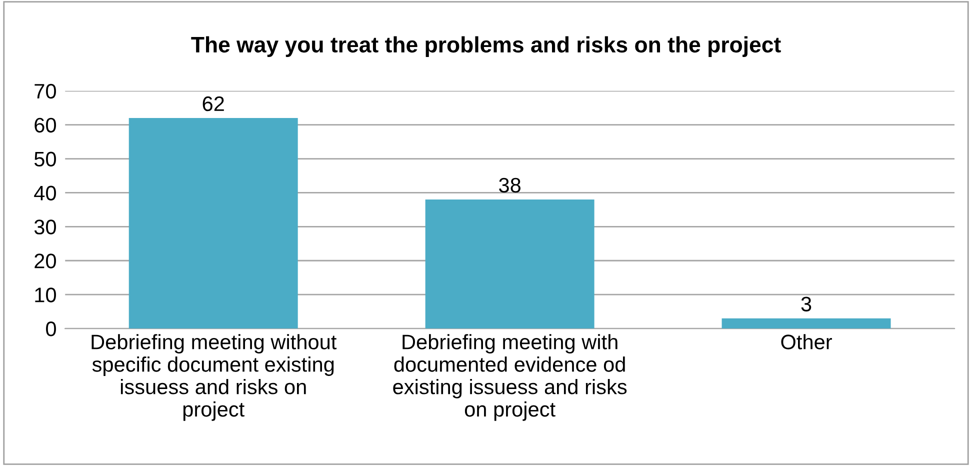  I want to click on y-tick-label: 10, so click(45, 295).